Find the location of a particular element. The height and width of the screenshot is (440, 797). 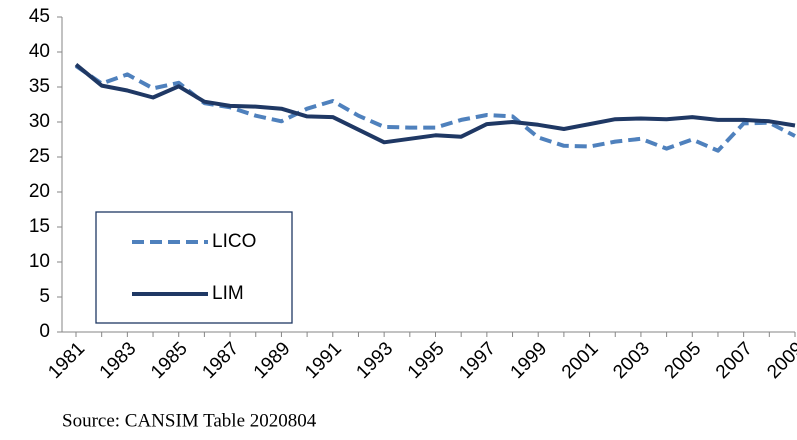

x-tick-label: 1995 is located at coordinates (426, 360).